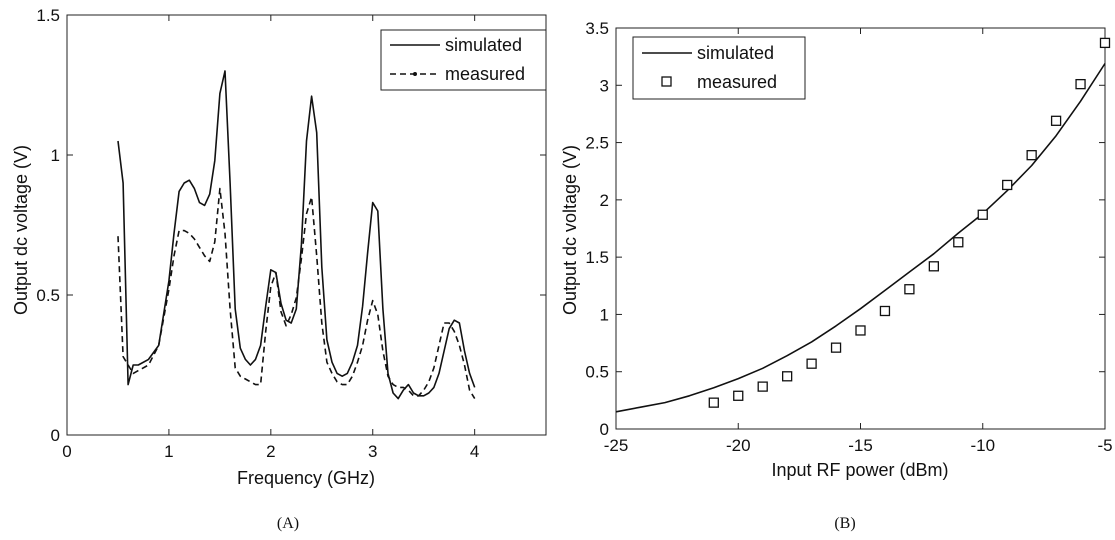 The image size is (1115, 540). What do you see at coordinates (296, 293) in the screenshot?
I see `plot-a-series-measured-line` at bounding box center [296, 293].